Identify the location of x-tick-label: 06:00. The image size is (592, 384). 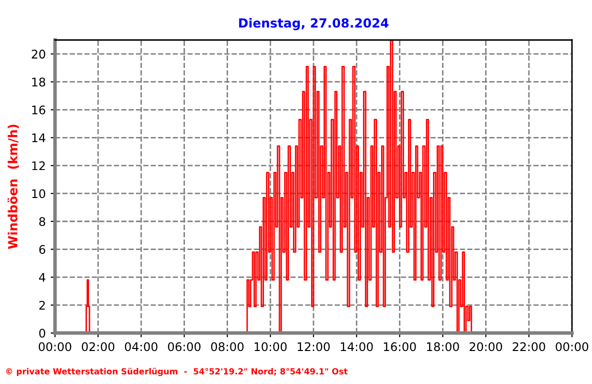
(184, 347).